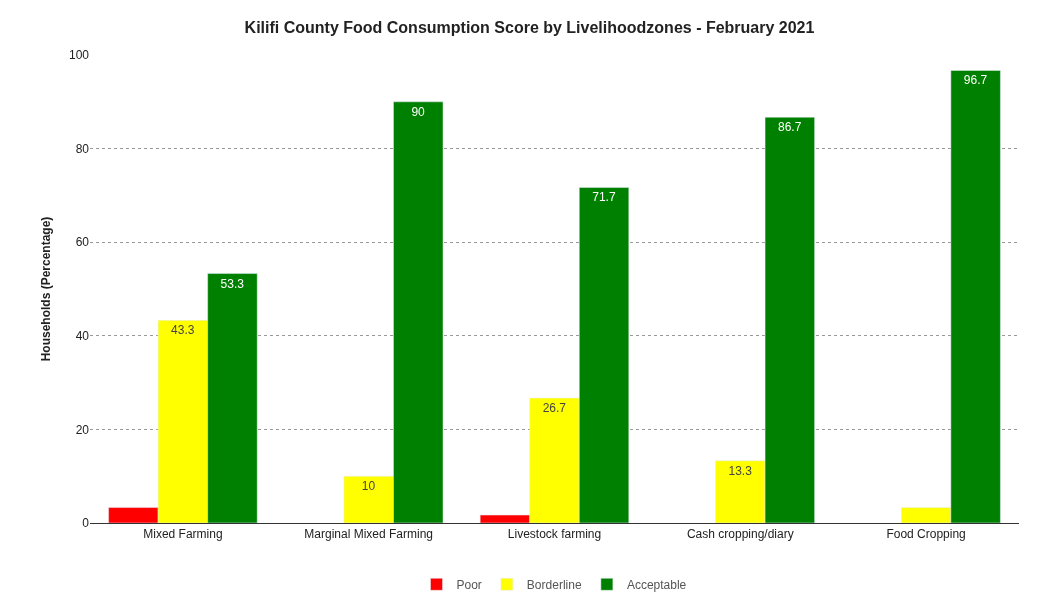  I want to click on data-label: 43.3, so click(183, 330).